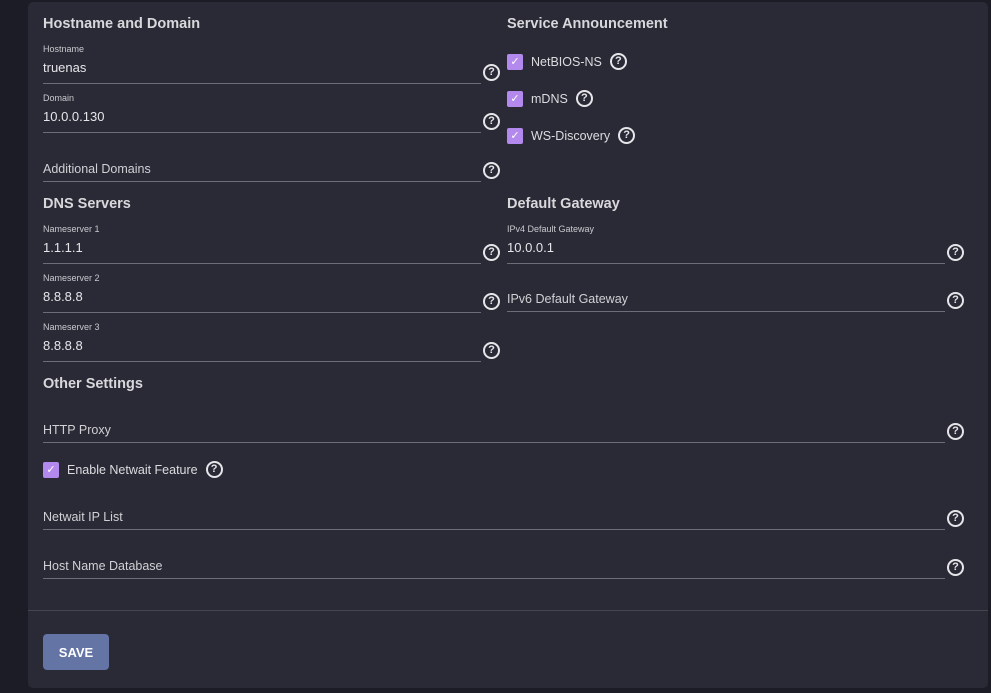 Image resolution: width=991 pixels, height=693 pixels. What do you see at coordinates (262, 113) in the screenshot?
I see `domain-field: Domain 10.0.0.130` at bounding box center [262, 113].